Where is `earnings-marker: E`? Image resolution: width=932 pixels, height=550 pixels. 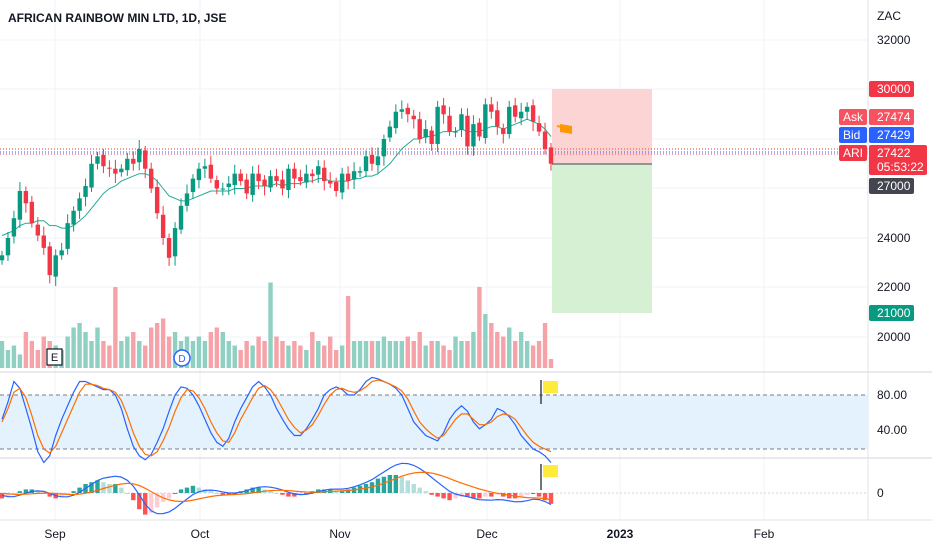
earnings-marker: E is located at coordinates (54, 357).